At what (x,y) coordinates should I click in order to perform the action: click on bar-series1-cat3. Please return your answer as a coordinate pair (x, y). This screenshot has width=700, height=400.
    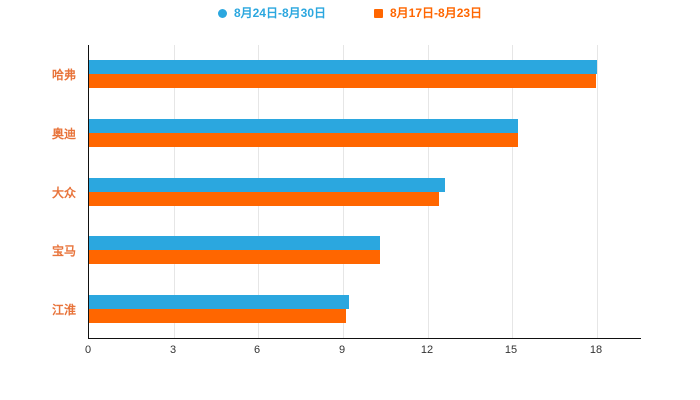
    Looking at the image, I should click on (234, 257).